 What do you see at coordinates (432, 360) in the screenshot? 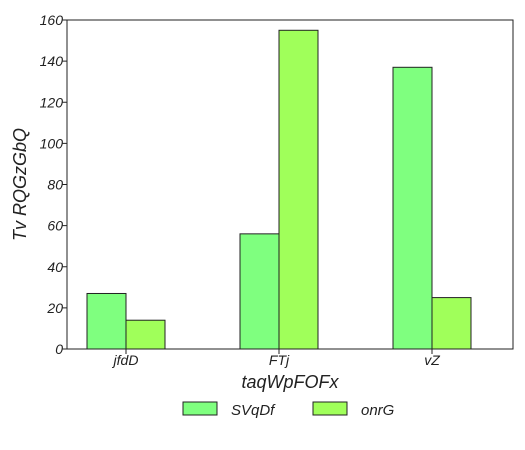
I see `x-tick-label: vZ` at bounding box center [432, 360].